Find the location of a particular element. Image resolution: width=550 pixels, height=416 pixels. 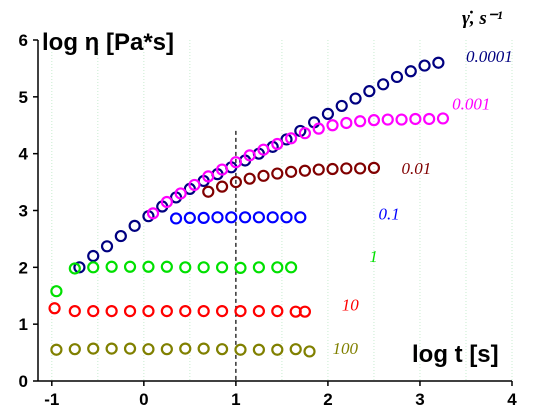

y-tick-label: 4 is located at coordinates (24, 154).